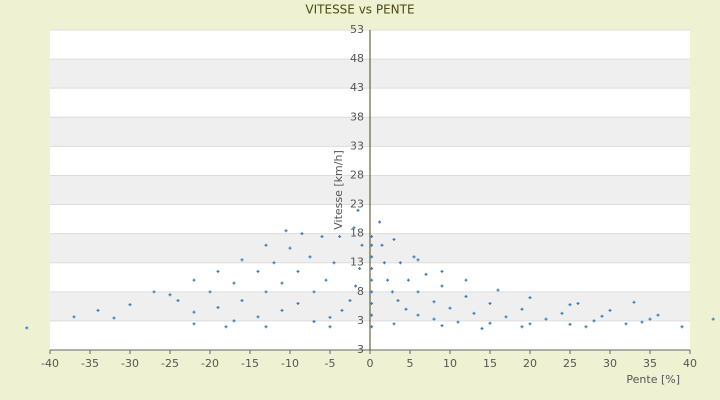  I want to click on y-tick-label: 13, so click(357, 262).